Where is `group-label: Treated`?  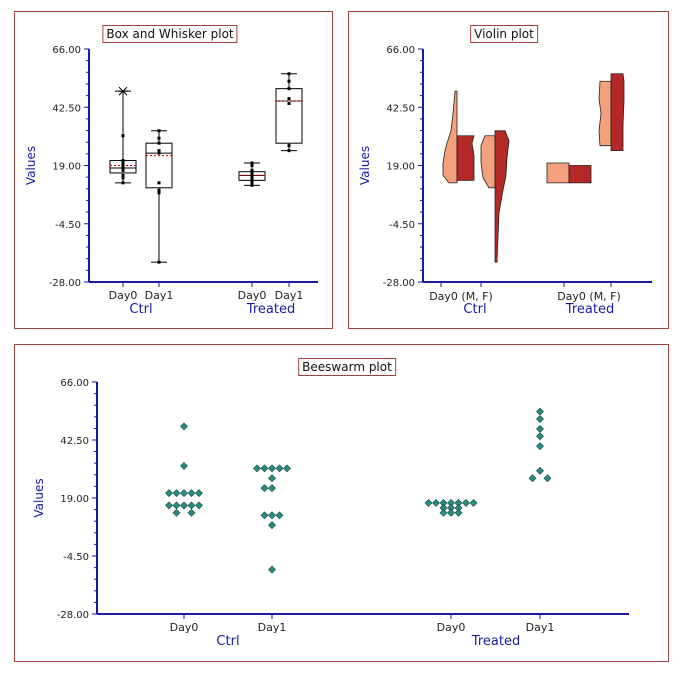
group-label: Treated is located at coordinates (270, 309).